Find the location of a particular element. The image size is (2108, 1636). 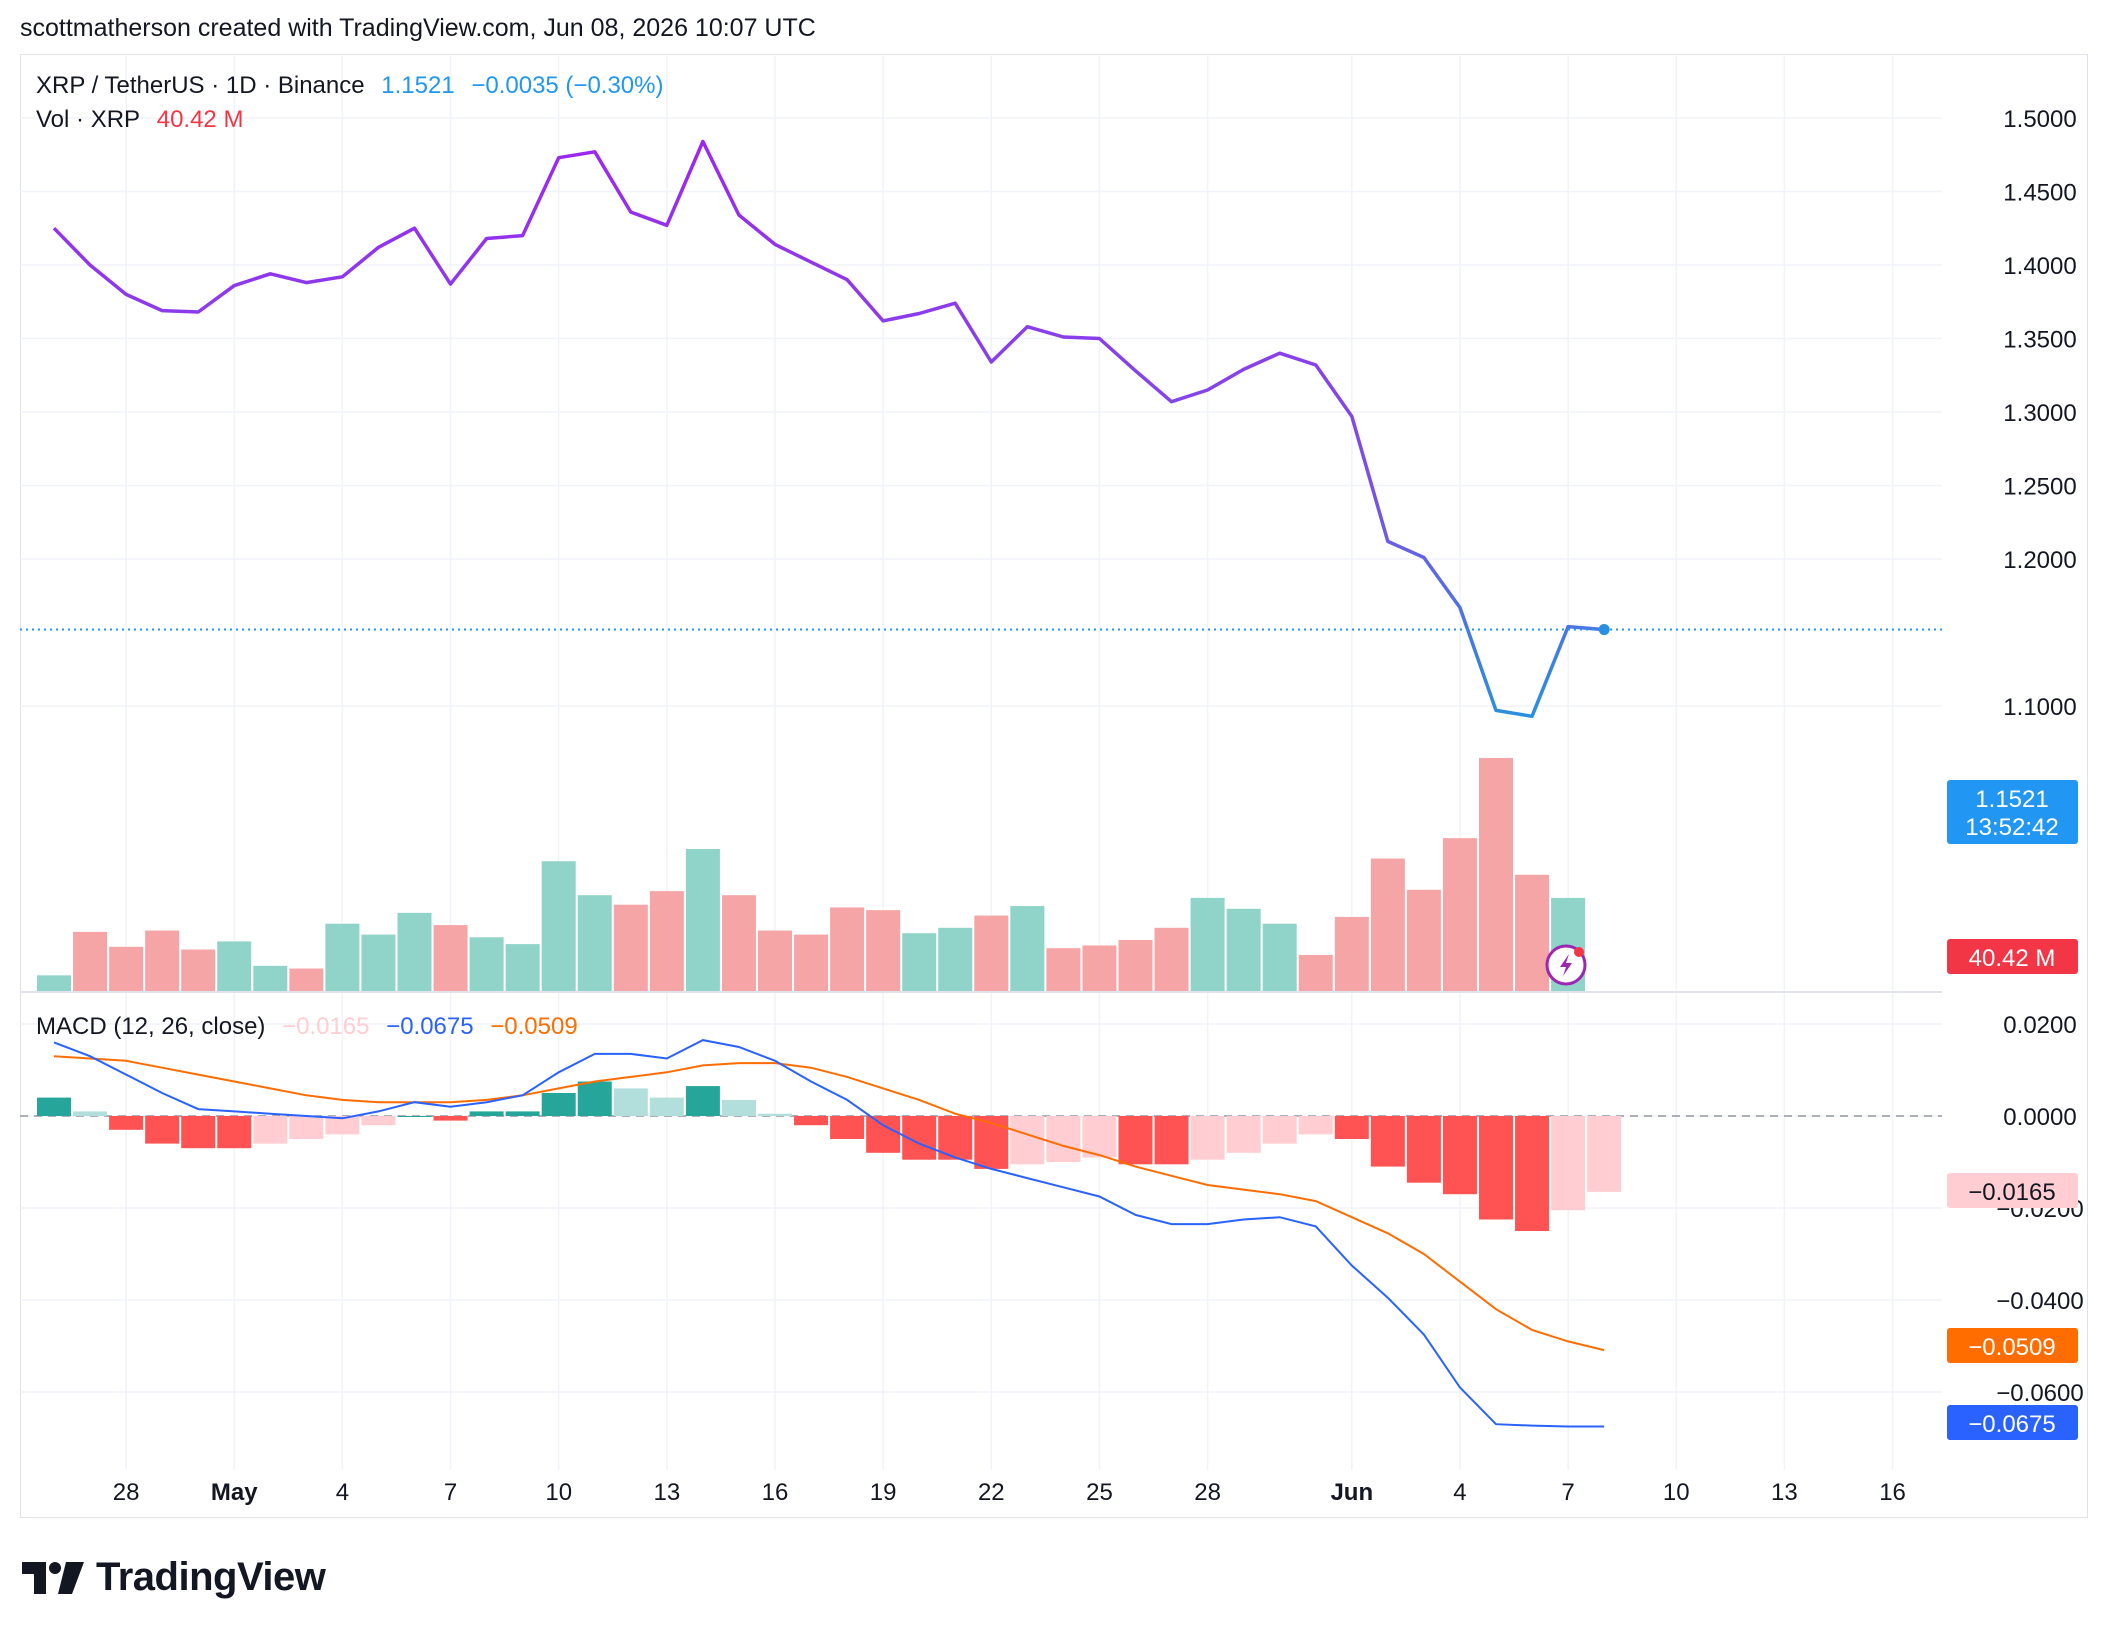

tradingview-logo-icon is located at coordinates (53, 1577).